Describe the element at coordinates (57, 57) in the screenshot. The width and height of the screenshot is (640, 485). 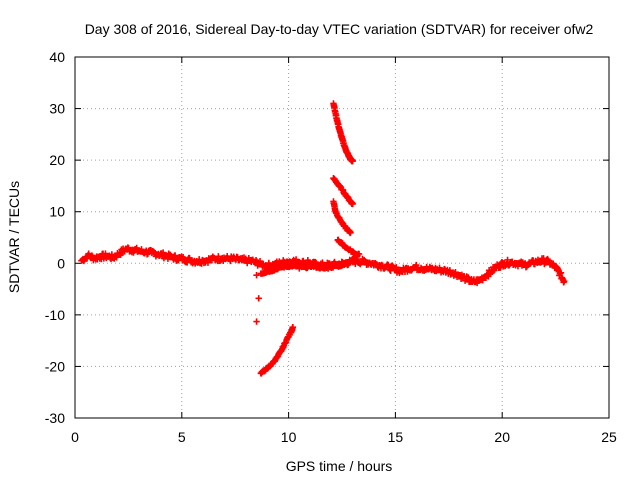
I see `y-tick-label: 40` at that location.